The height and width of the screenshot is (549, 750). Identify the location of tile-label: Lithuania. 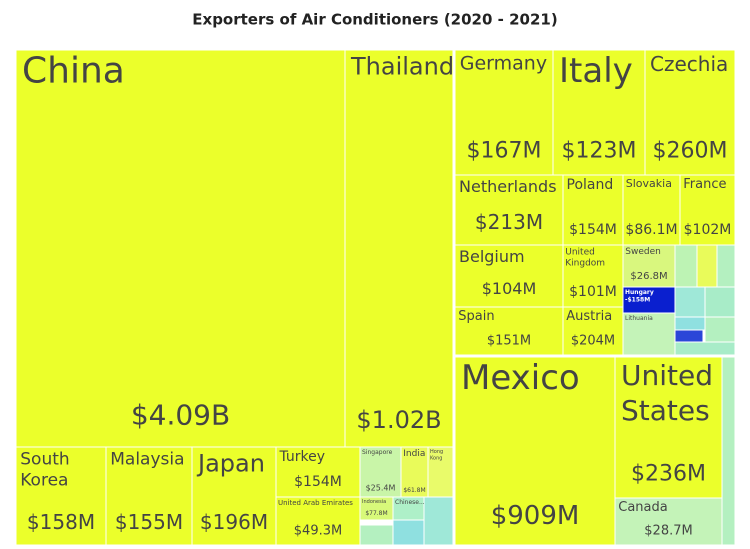
(639, 318).